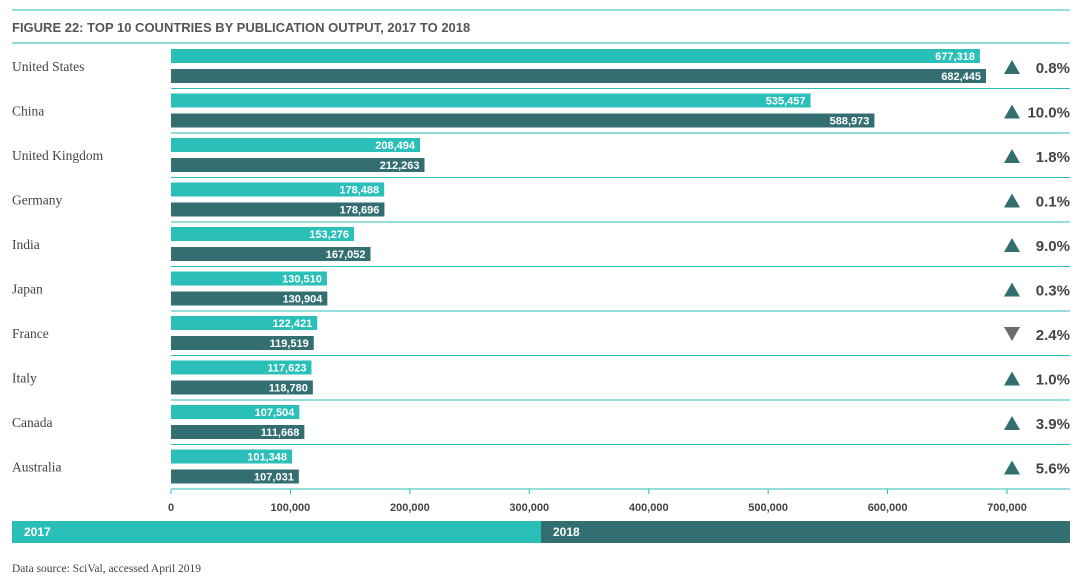  What do you see at coordinates (171, 508) in the screenshot?
I see `x-tick-label: 0` at bounding box center [171, 508].